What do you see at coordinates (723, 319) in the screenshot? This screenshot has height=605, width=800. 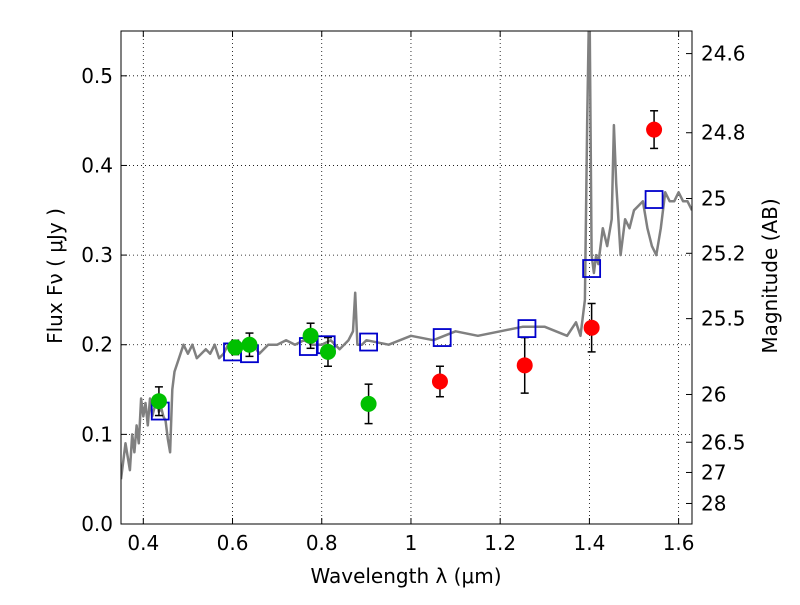 I see `right-tick-label: 25.5` at bounding box center [723, 319].